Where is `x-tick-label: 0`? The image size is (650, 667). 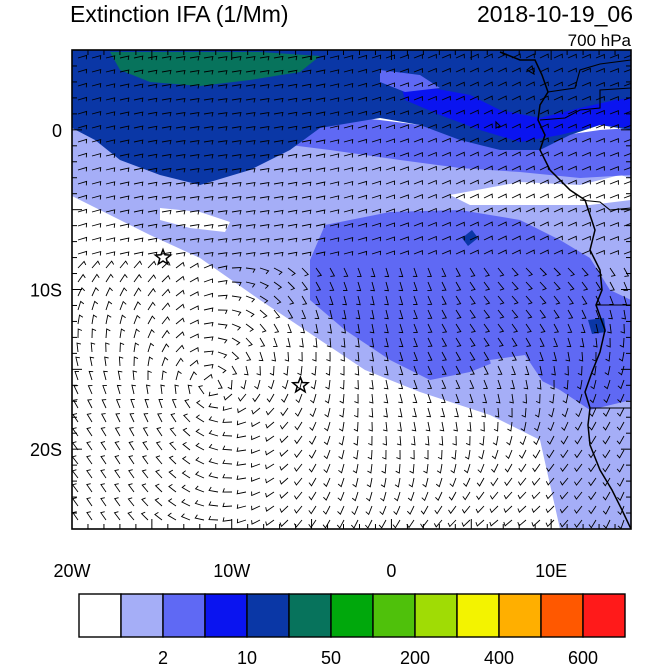 x-tick-label: 0 is located at coordinates (391, 571).